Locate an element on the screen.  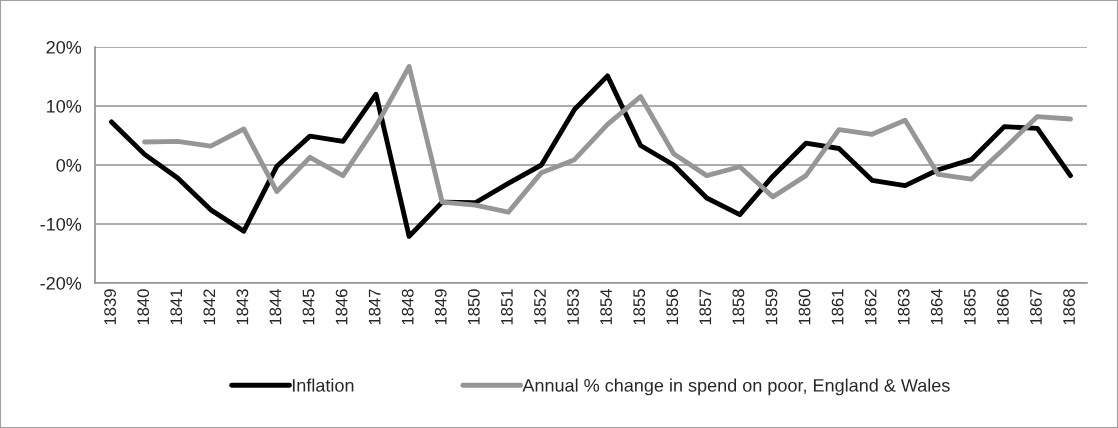
x-tick-label: 1867 is located at coordinates (1036, 307).